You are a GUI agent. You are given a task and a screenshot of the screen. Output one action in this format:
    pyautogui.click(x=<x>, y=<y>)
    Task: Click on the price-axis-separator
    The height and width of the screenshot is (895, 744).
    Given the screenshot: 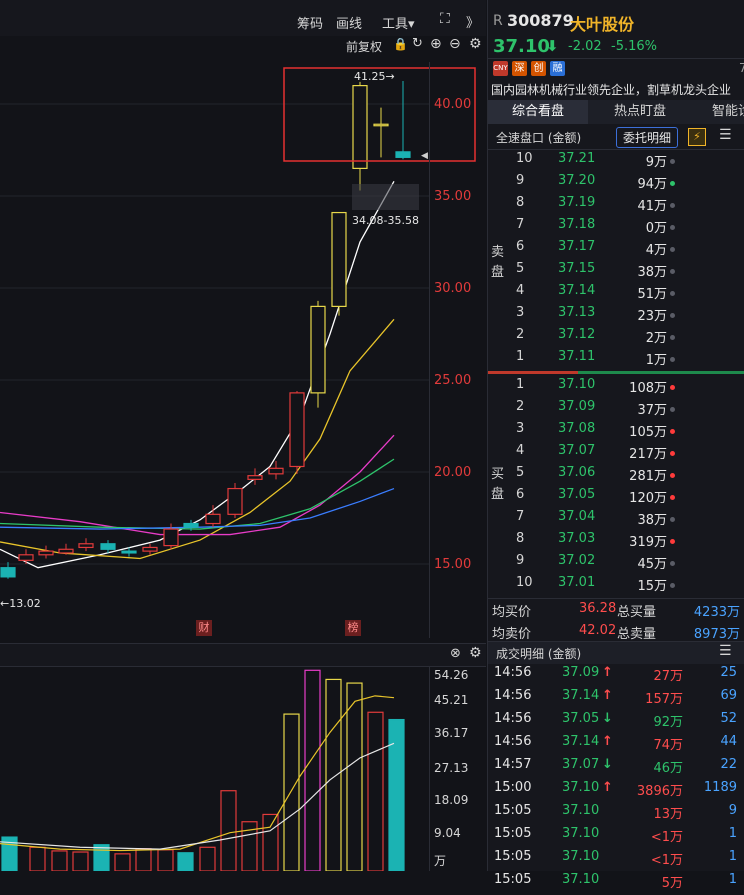 What is the action you would take?
    pyautogui.click(x=429, y=350)
    